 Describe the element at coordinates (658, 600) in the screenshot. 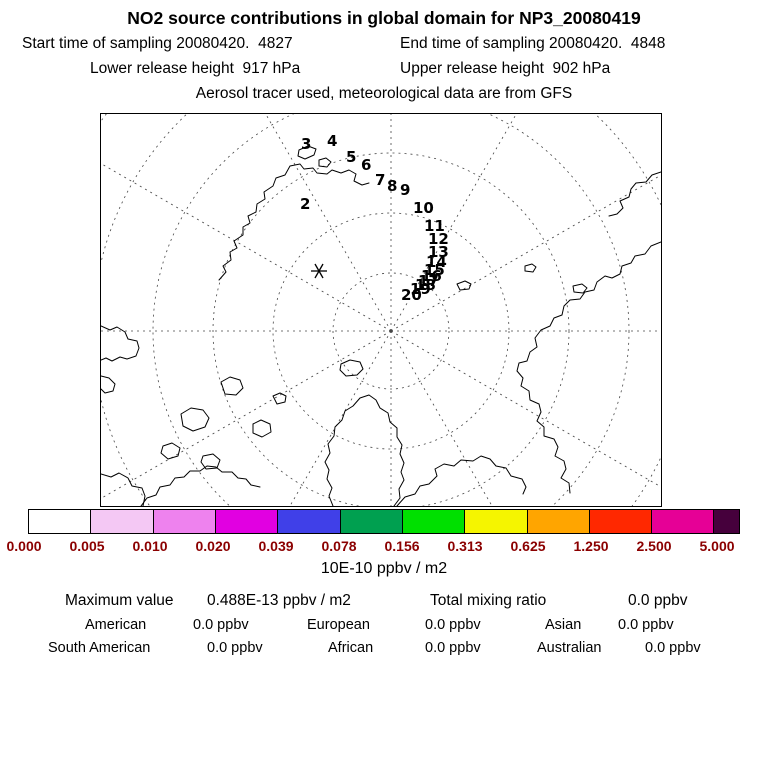

I see `total-mixing-ratio-value: 0.0 ppbv` at that location.